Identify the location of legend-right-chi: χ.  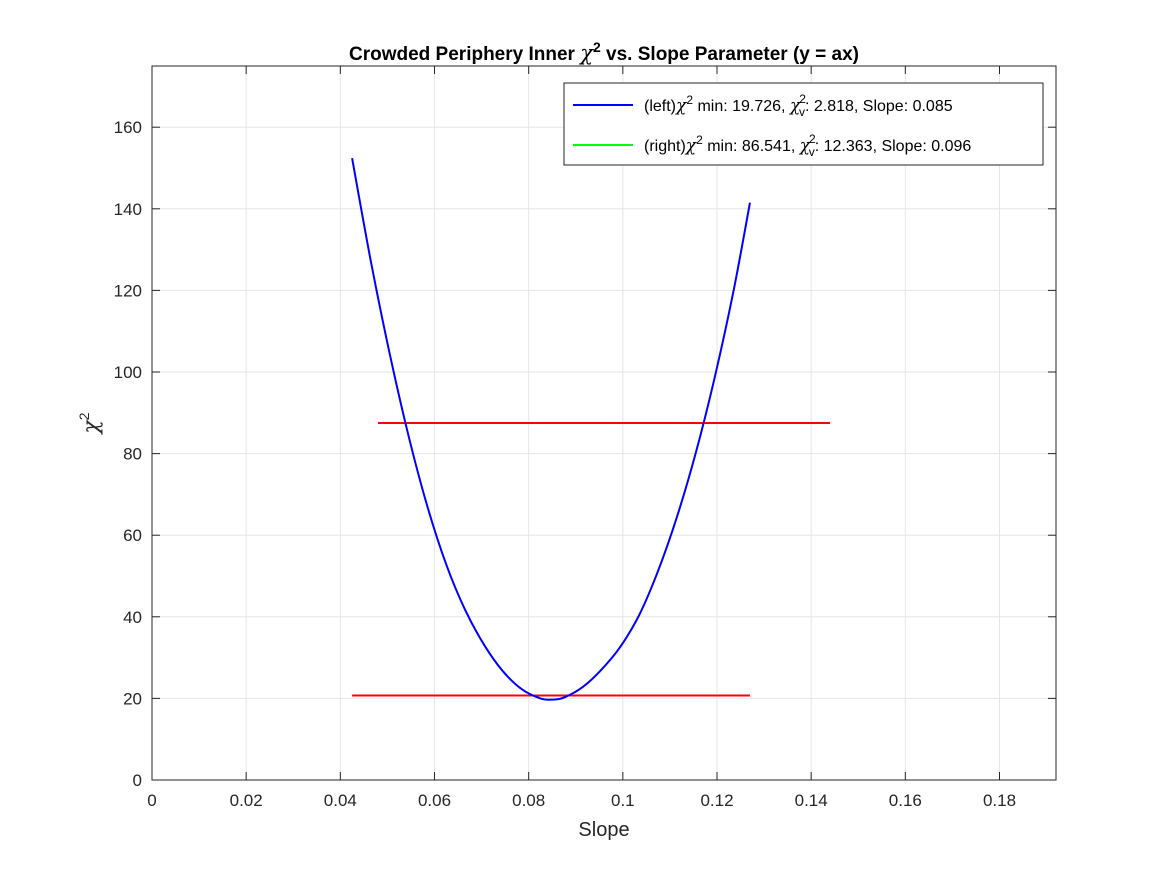
(691, 146).